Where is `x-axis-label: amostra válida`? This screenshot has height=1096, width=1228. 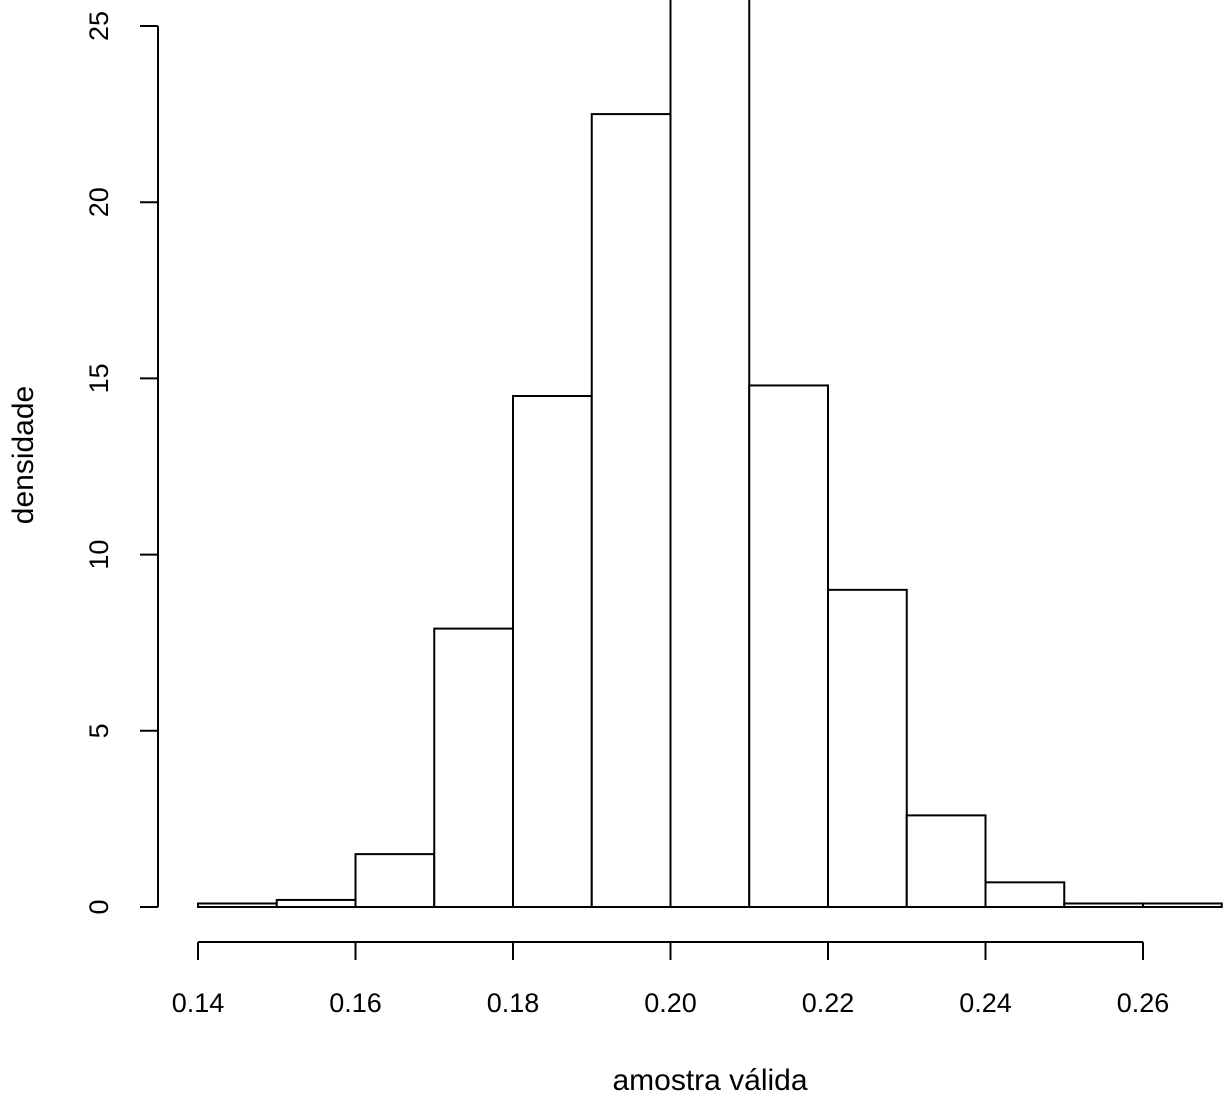
x-axis-label: amostra válida is located at coordinates (709, 1080).